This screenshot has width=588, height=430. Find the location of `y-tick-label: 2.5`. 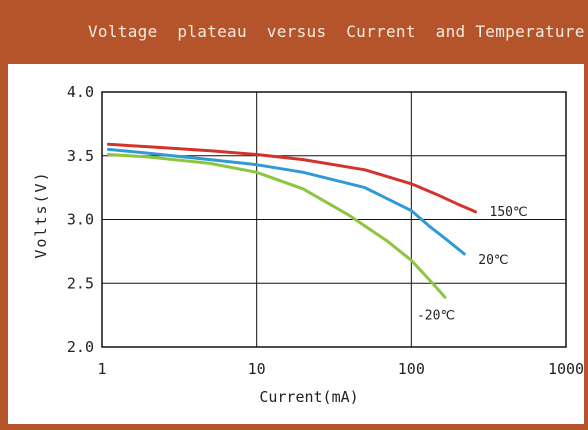

y-tick-label: 2.5 is located at coordinates (80, 283).